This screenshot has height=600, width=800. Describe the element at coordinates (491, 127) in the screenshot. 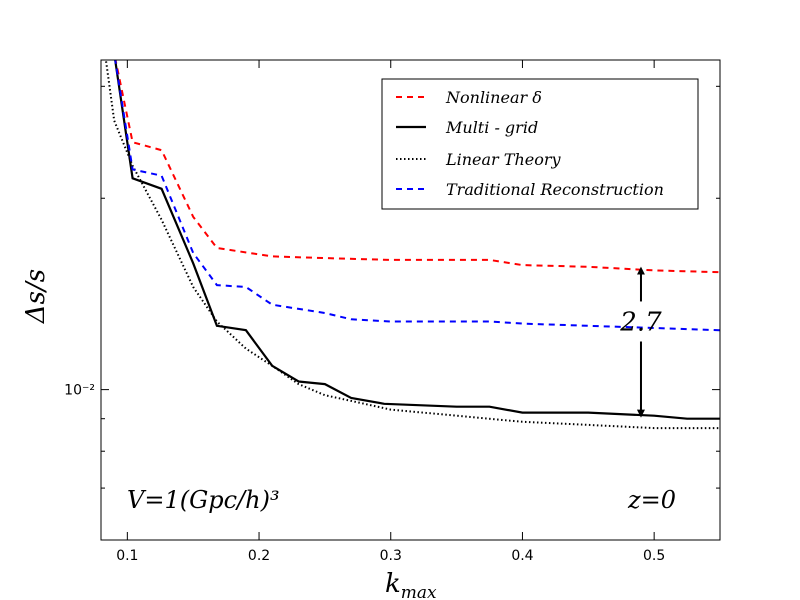

I see `legend-label-multigrid: Multi - grid` at that location.